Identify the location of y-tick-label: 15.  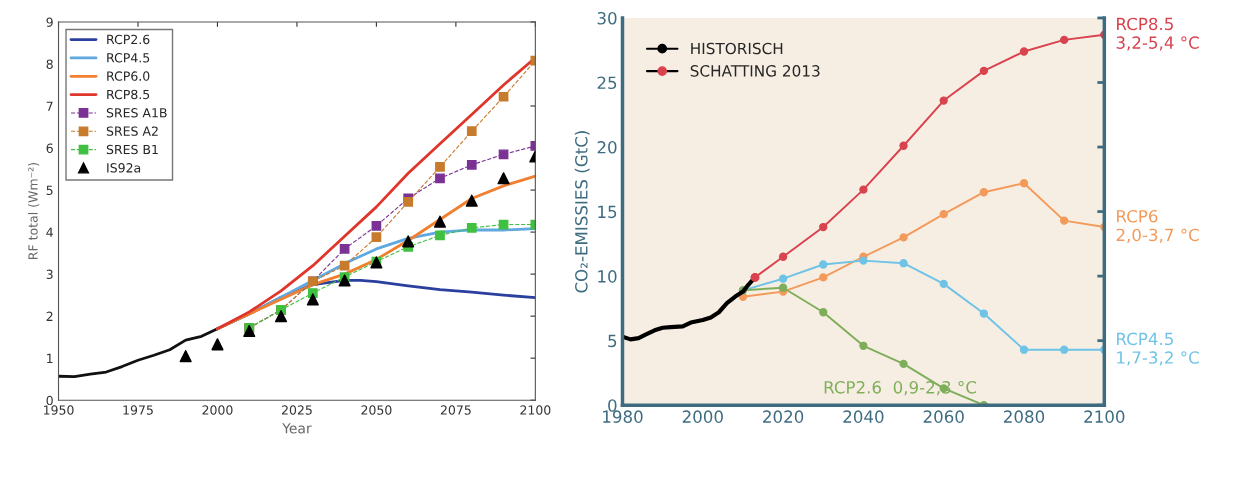
(607, 212).